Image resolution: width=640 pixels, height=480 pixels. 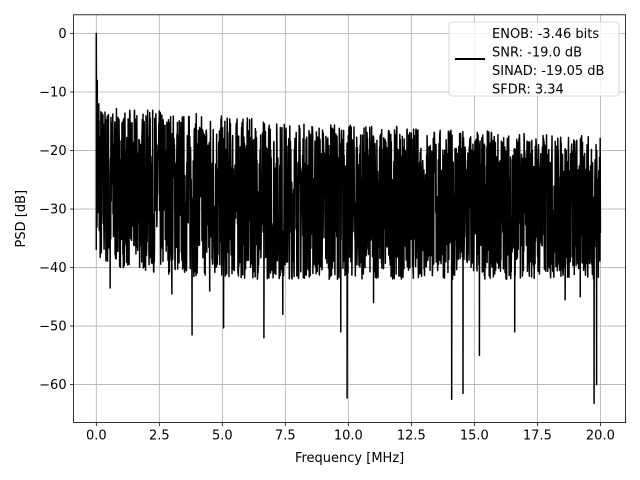 What do you see at coordinates (537, 436) in the screenshot?
I see `x-tick-label: 17.5` at bounding box center [537, 436].